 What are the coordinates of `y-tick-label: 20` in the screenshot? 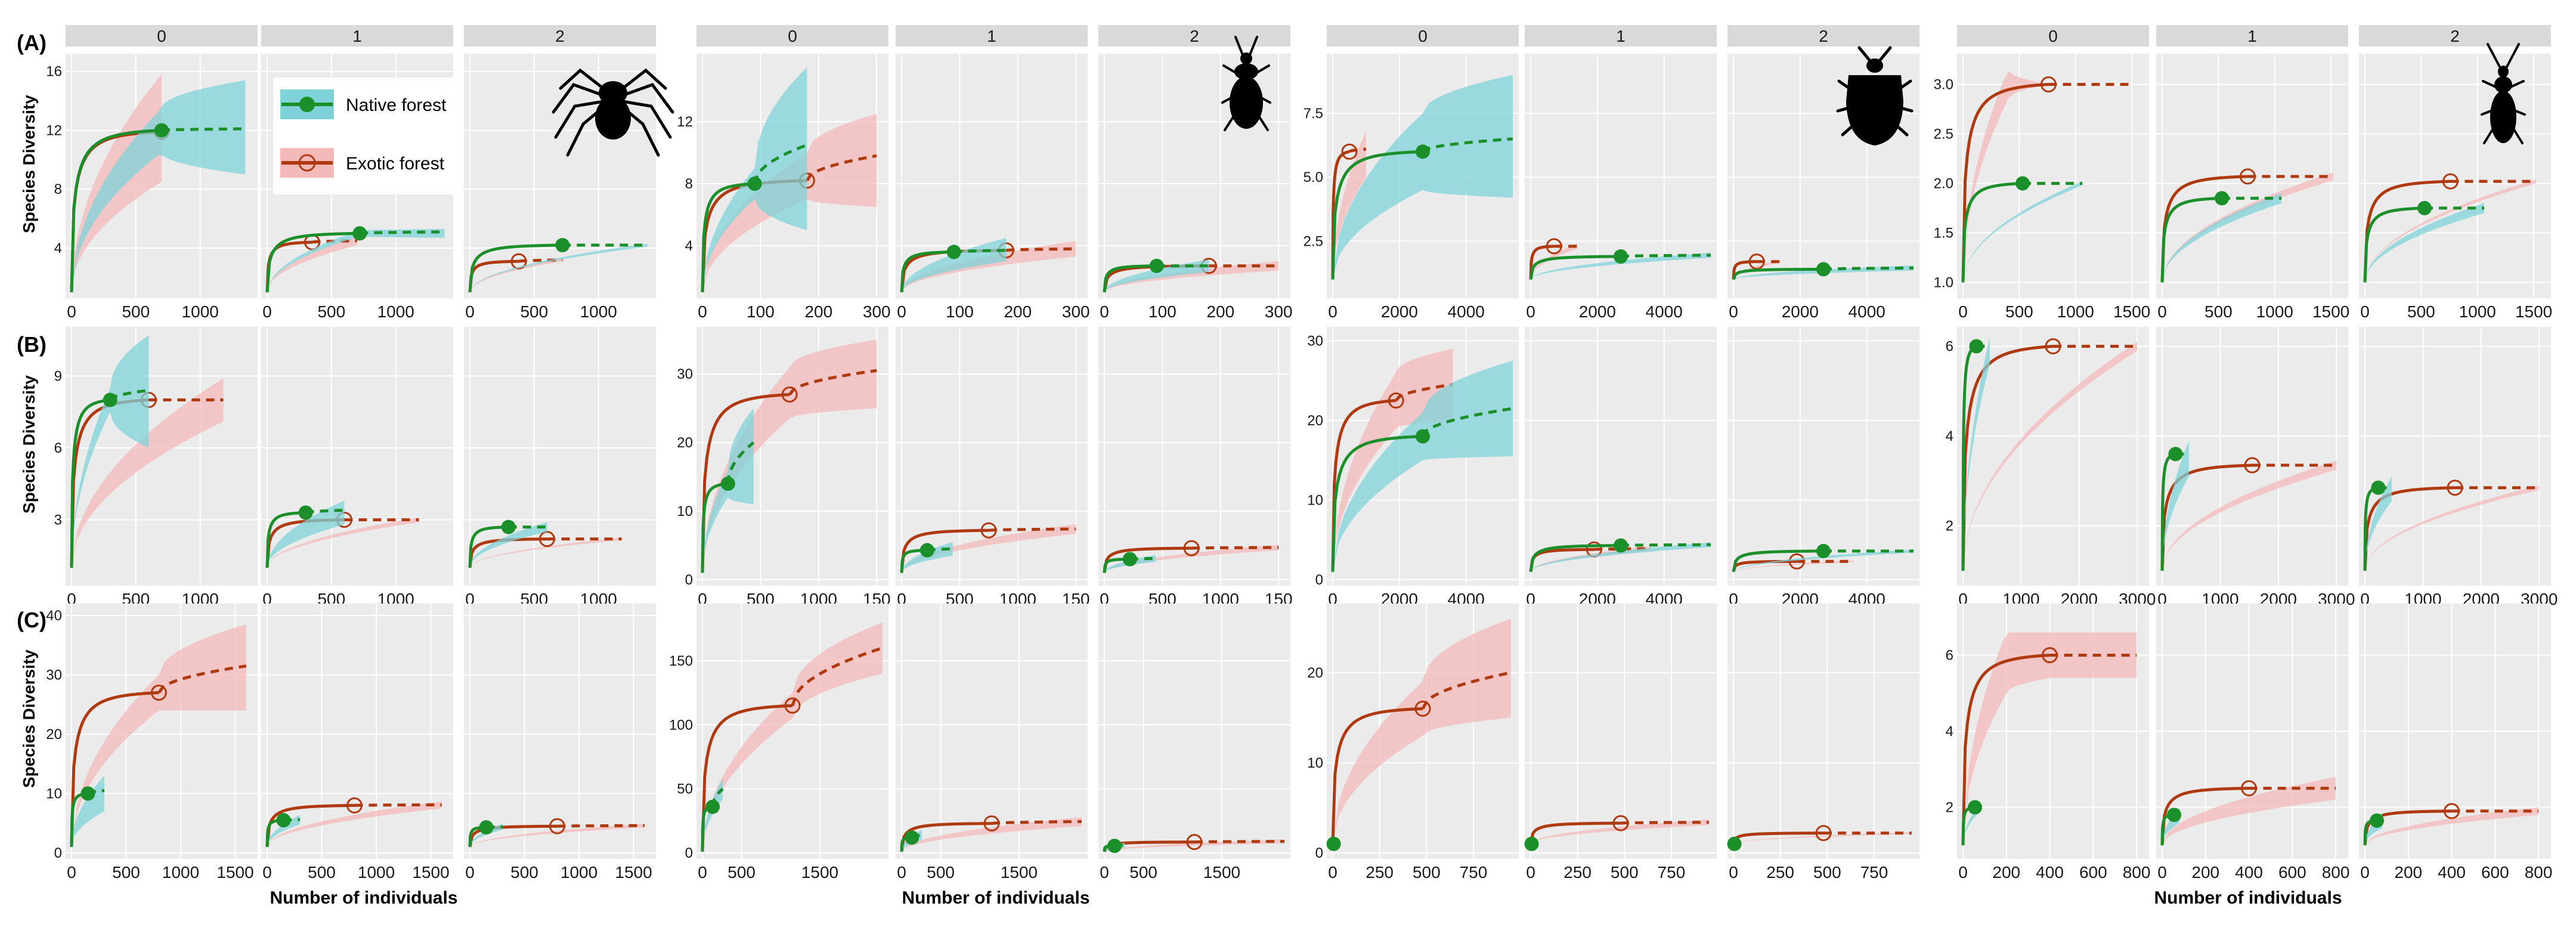 It's located at (54, 734).